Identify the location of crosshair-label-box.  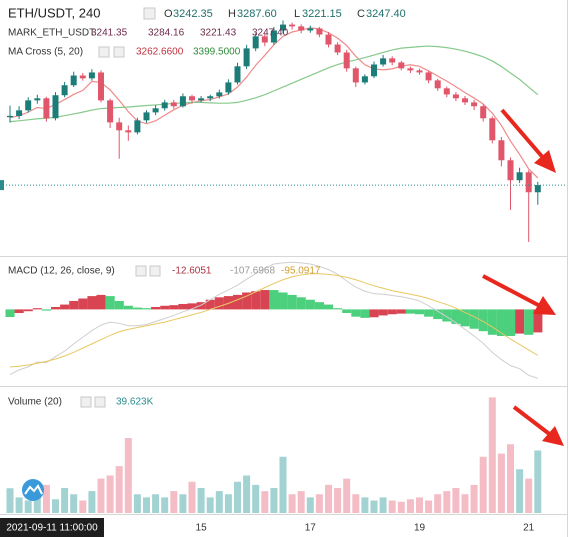
(52, 527).